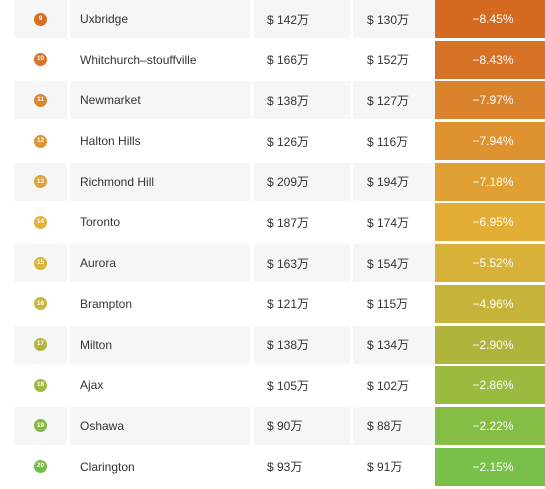 This screenshot has width=545, height=489. I want to click on table-row: 16 Brampton $ 121万 $ 115万 −4.96%, so click(279, 303).